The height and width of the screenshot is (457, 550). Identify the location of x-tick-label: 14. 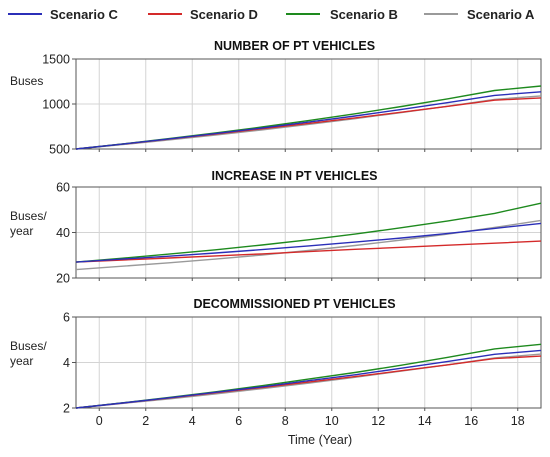
(425, 421).